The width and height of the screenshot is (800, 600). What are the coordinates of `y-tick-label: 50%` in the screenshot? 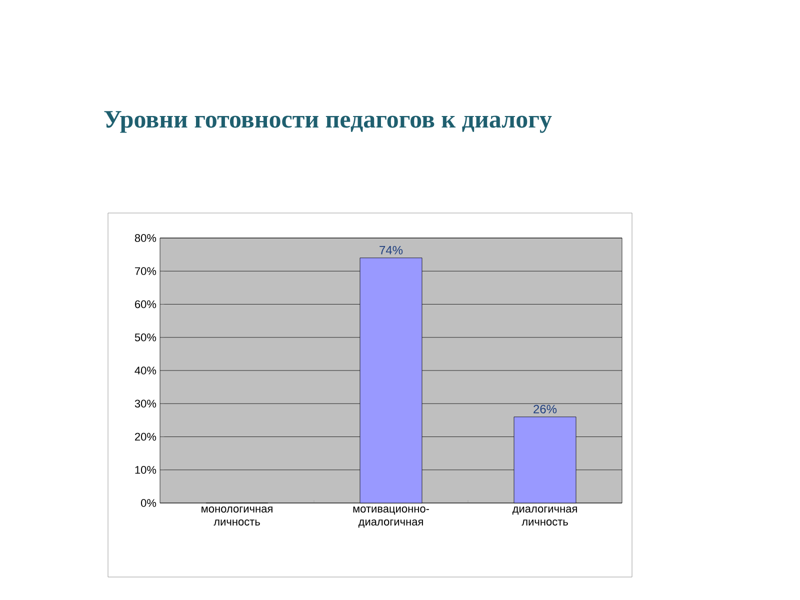 It's located at (145, 338).